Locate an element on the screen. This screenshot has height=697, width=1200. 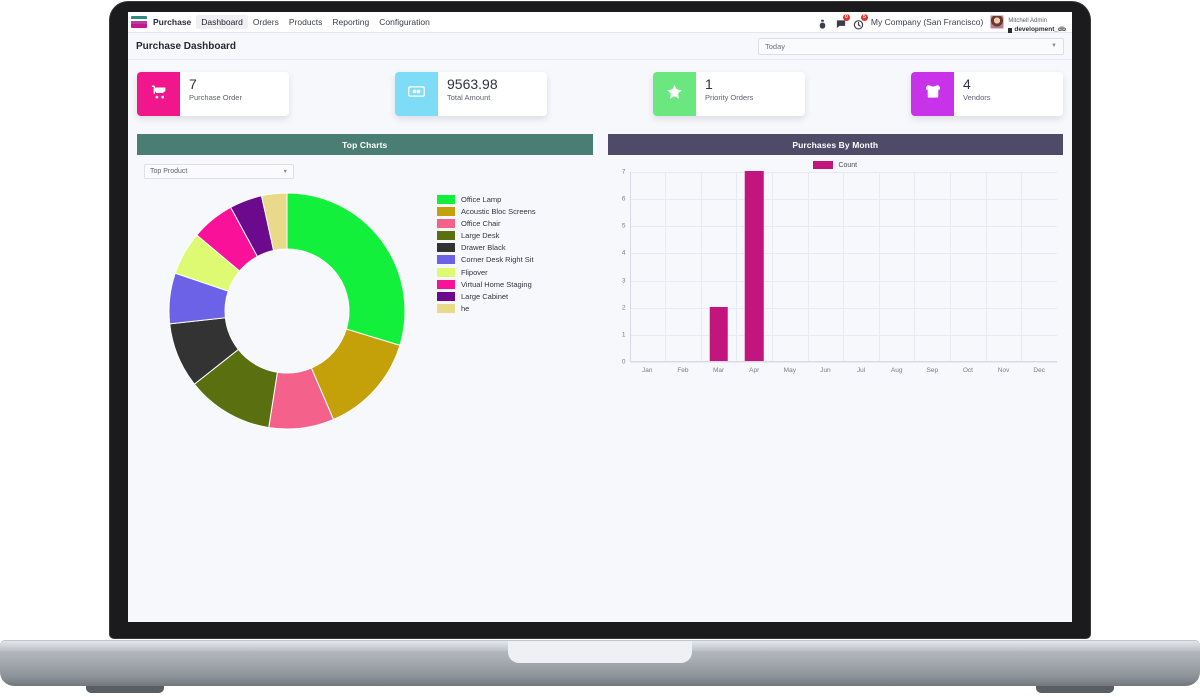
menu-reporting: Reporting is located at coordinates (351, 22).